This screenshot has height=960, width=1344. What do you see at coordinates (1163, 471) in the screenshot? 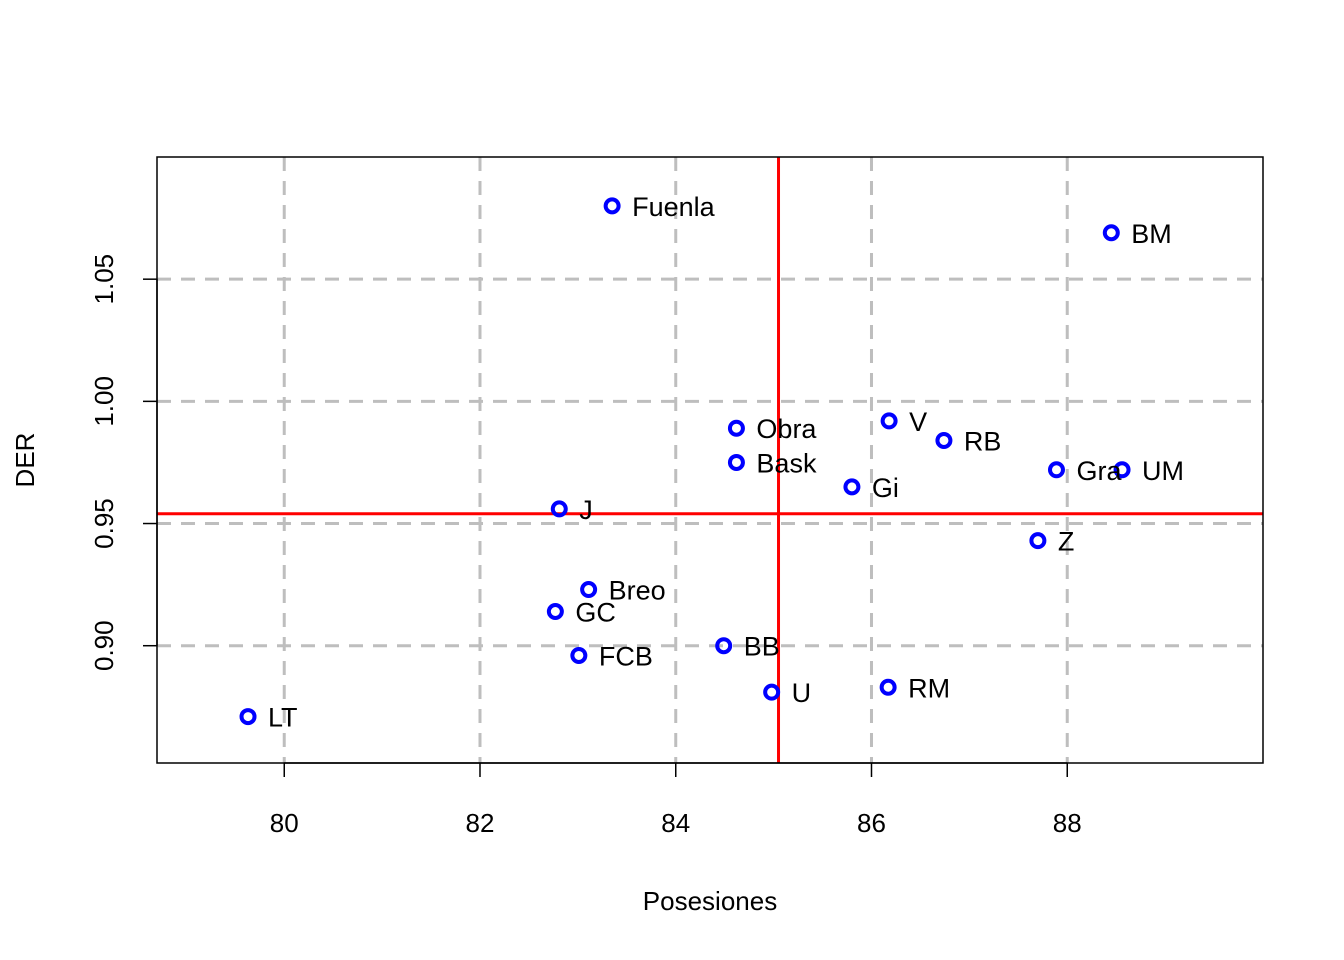
I see `point-label: UM` at bounding box center [1163, 471].